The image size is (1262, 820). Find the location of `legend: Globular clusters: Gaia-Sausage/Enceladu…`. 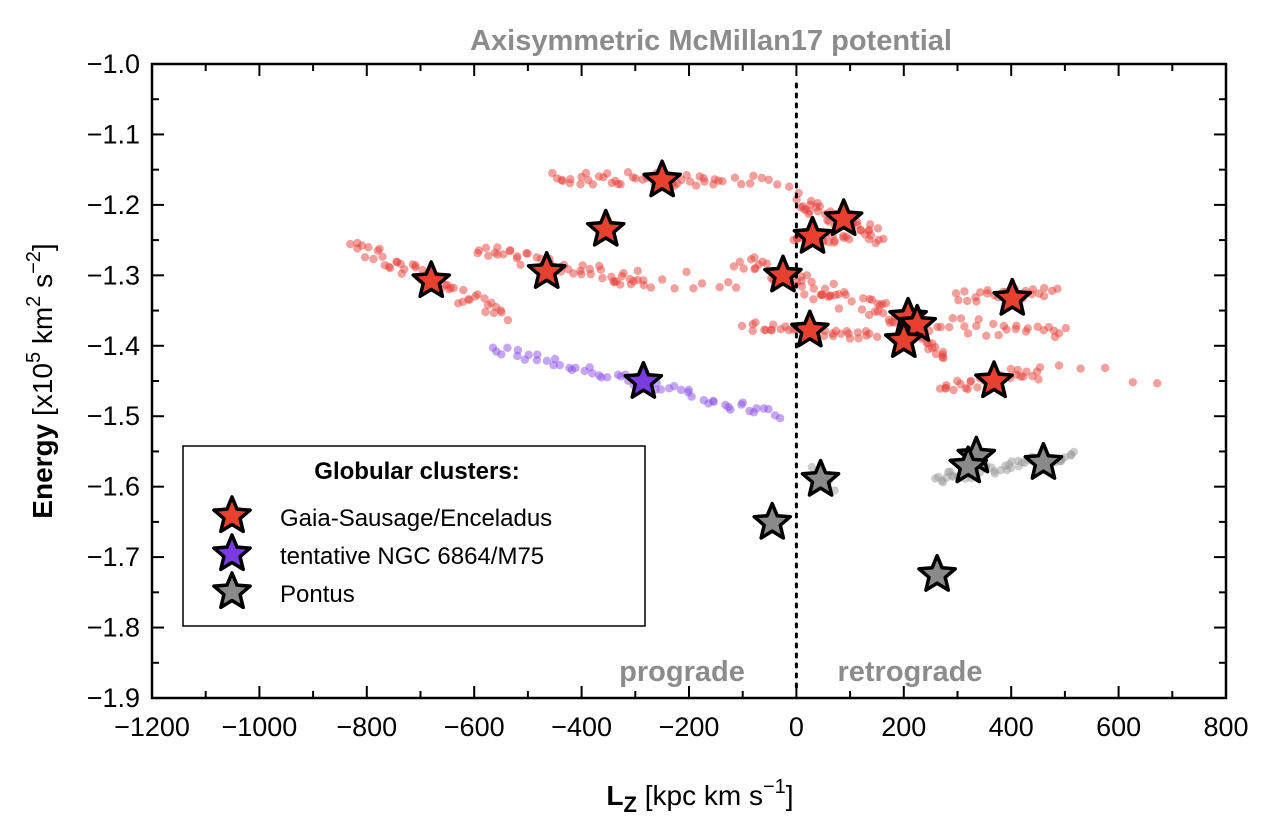

legend: Globular clusters: Gaia-Sausage/Enceladu… is located at coordinates (414, 536).